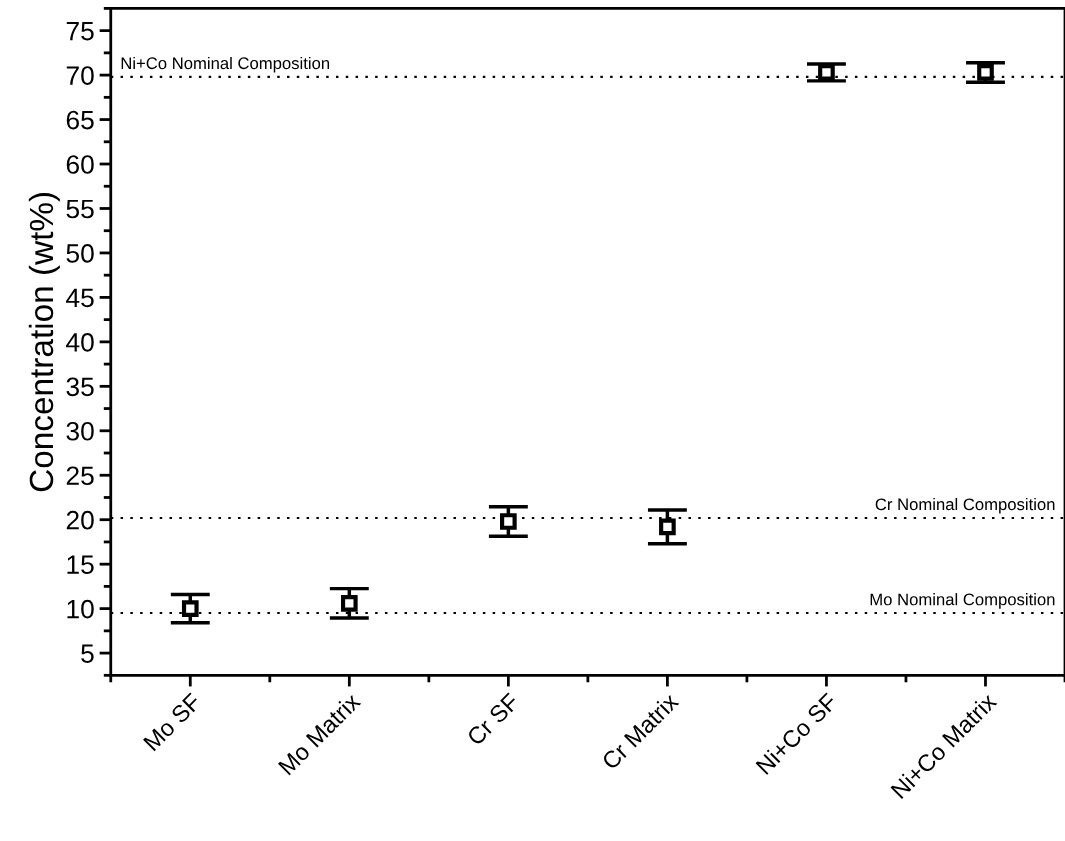 This screenshot has height=841, width=1065. What do you see at coordinates (80, 298) in the screenshot?
I see `y-tick-label: 45` at bounding box center [80, 298].